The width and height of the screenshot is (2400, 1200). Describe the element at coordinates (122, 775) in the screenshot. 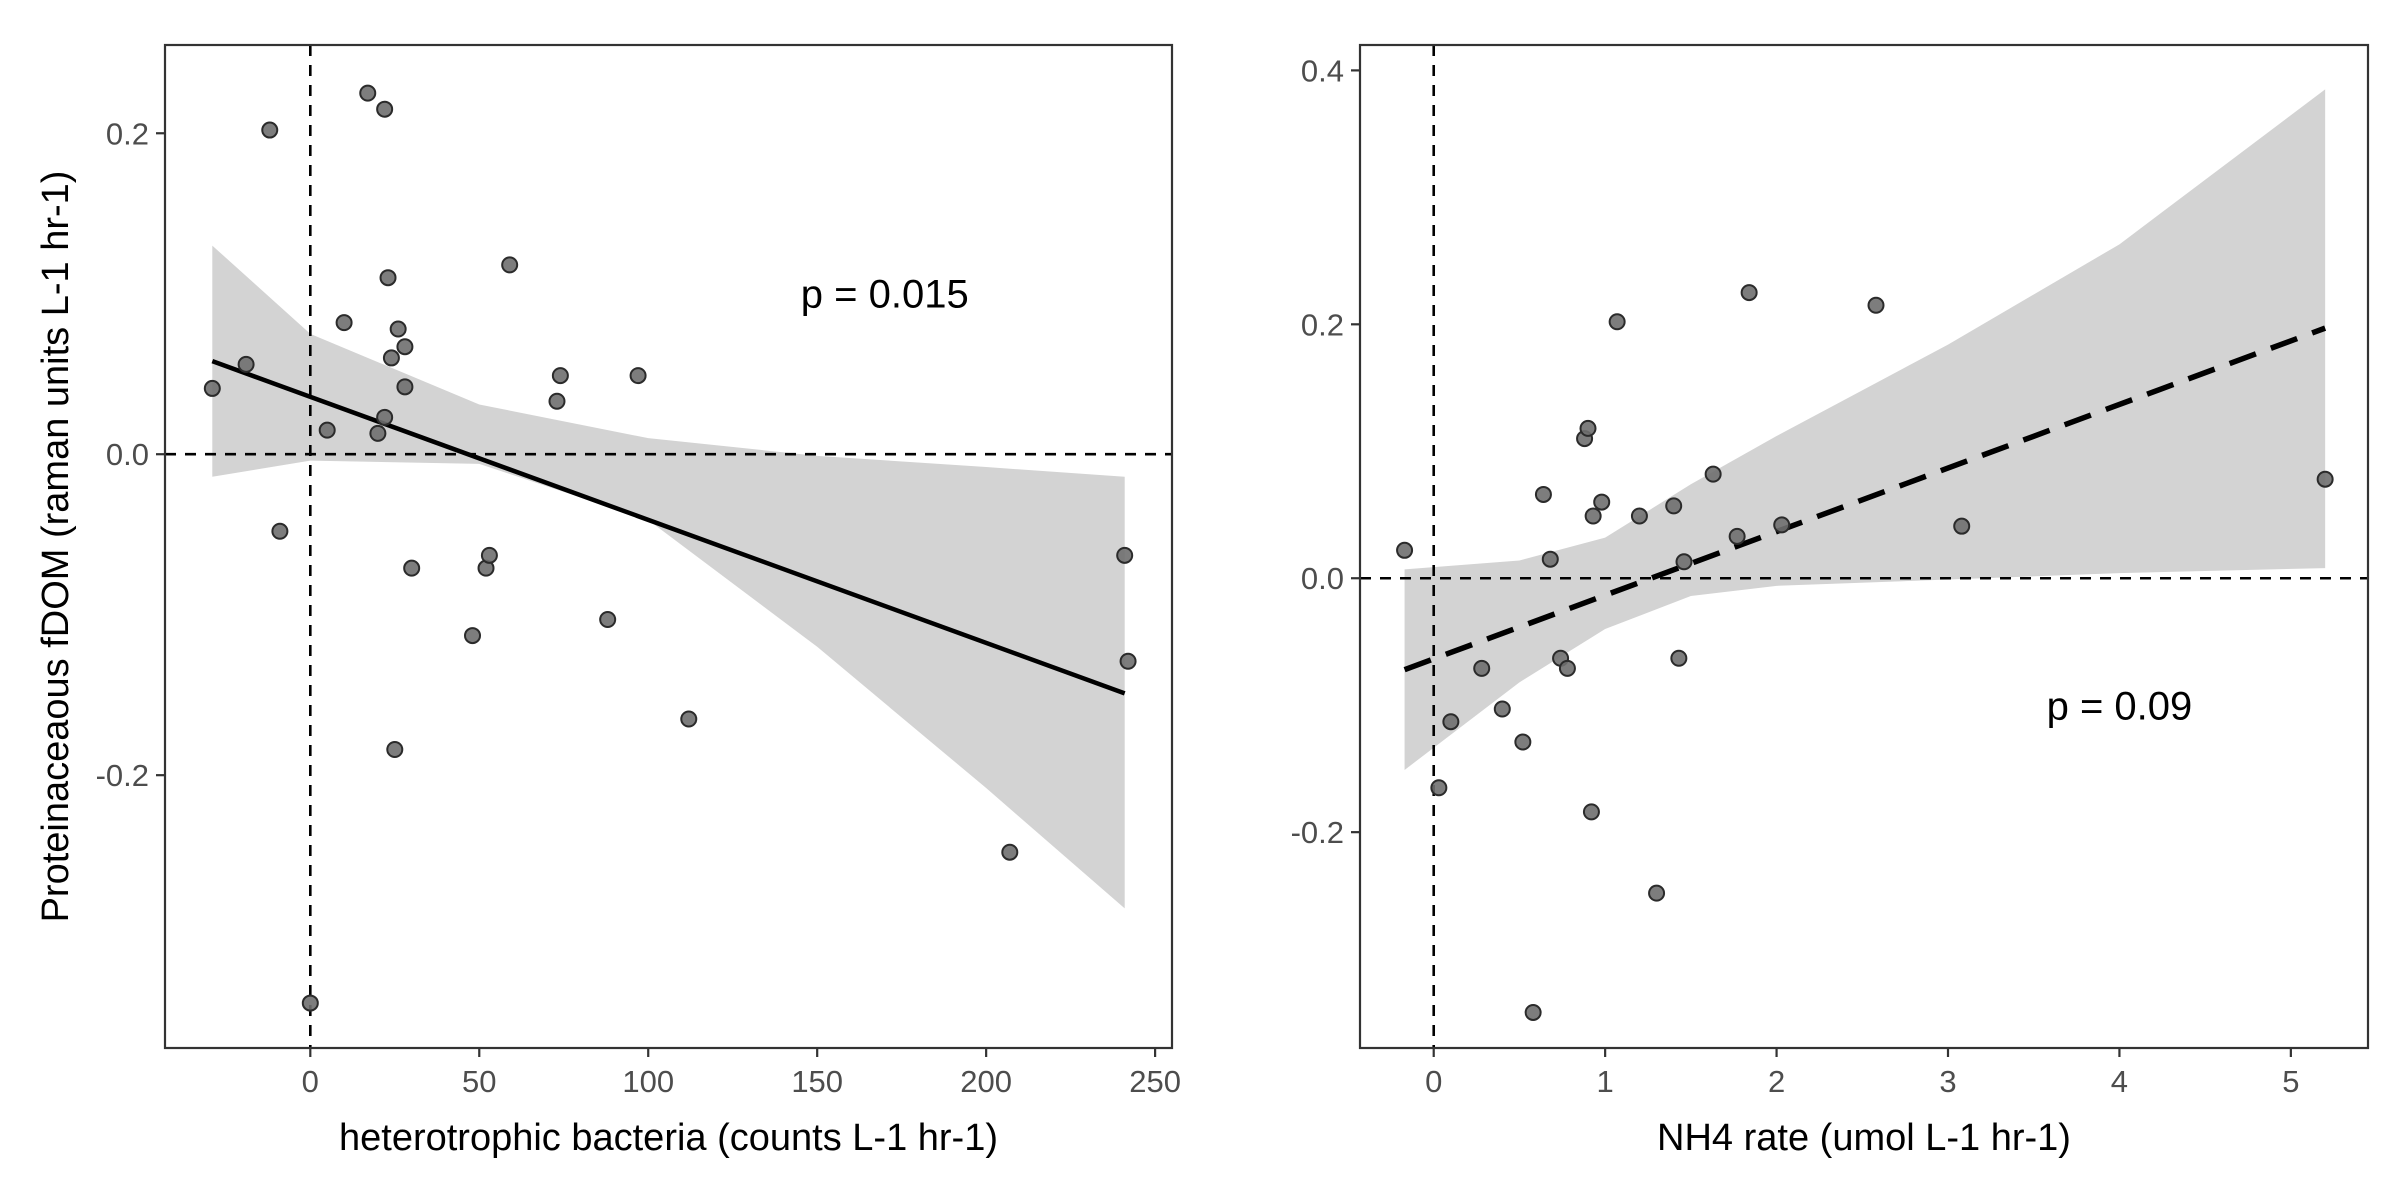

I see `left-y-tick-label: -0.2` at that location.